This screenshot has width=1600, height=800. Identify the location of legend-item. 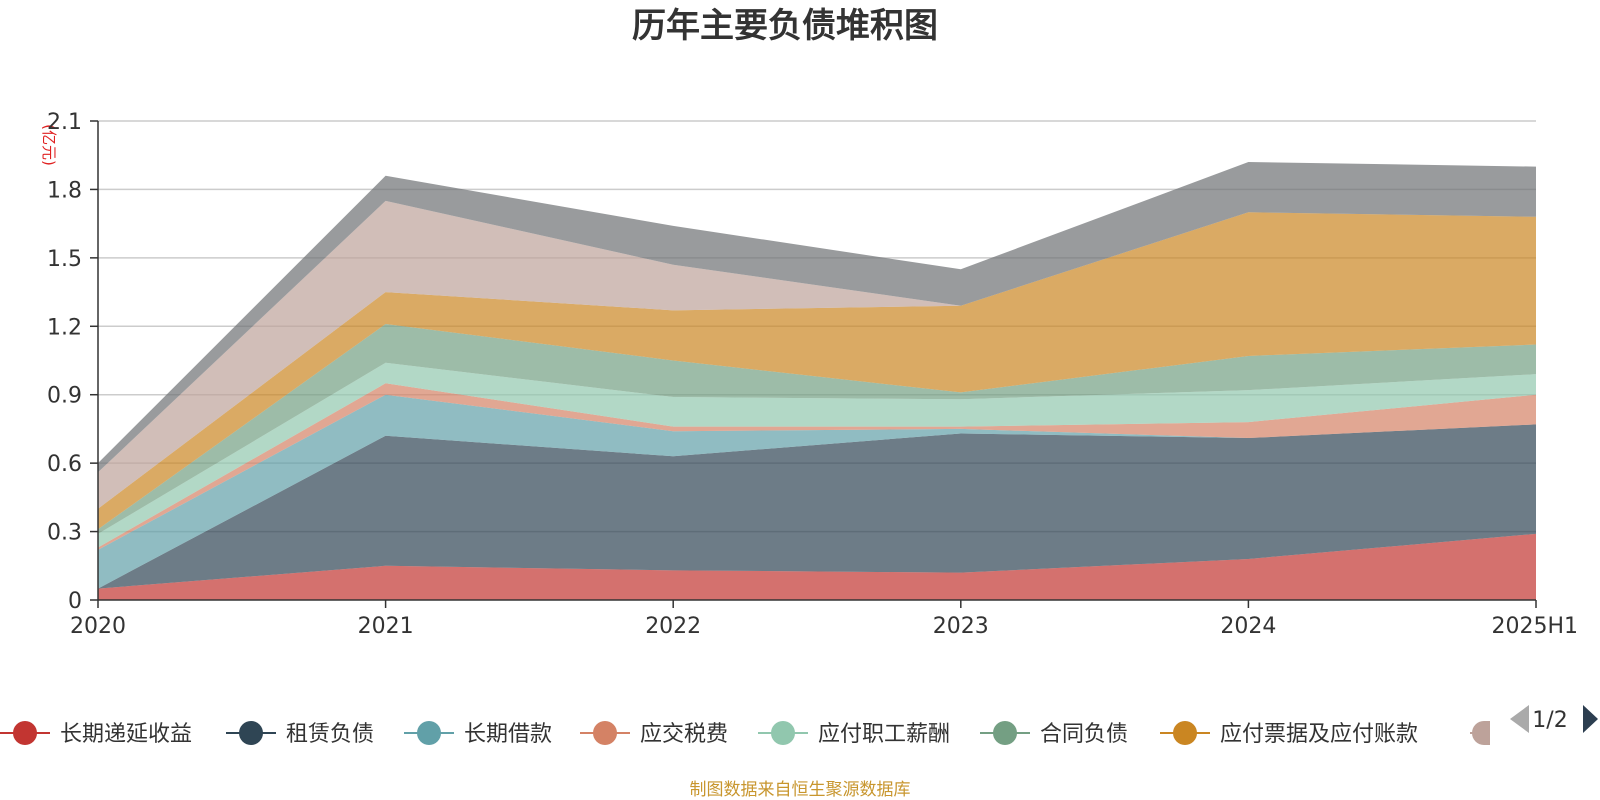
(1480, 733).